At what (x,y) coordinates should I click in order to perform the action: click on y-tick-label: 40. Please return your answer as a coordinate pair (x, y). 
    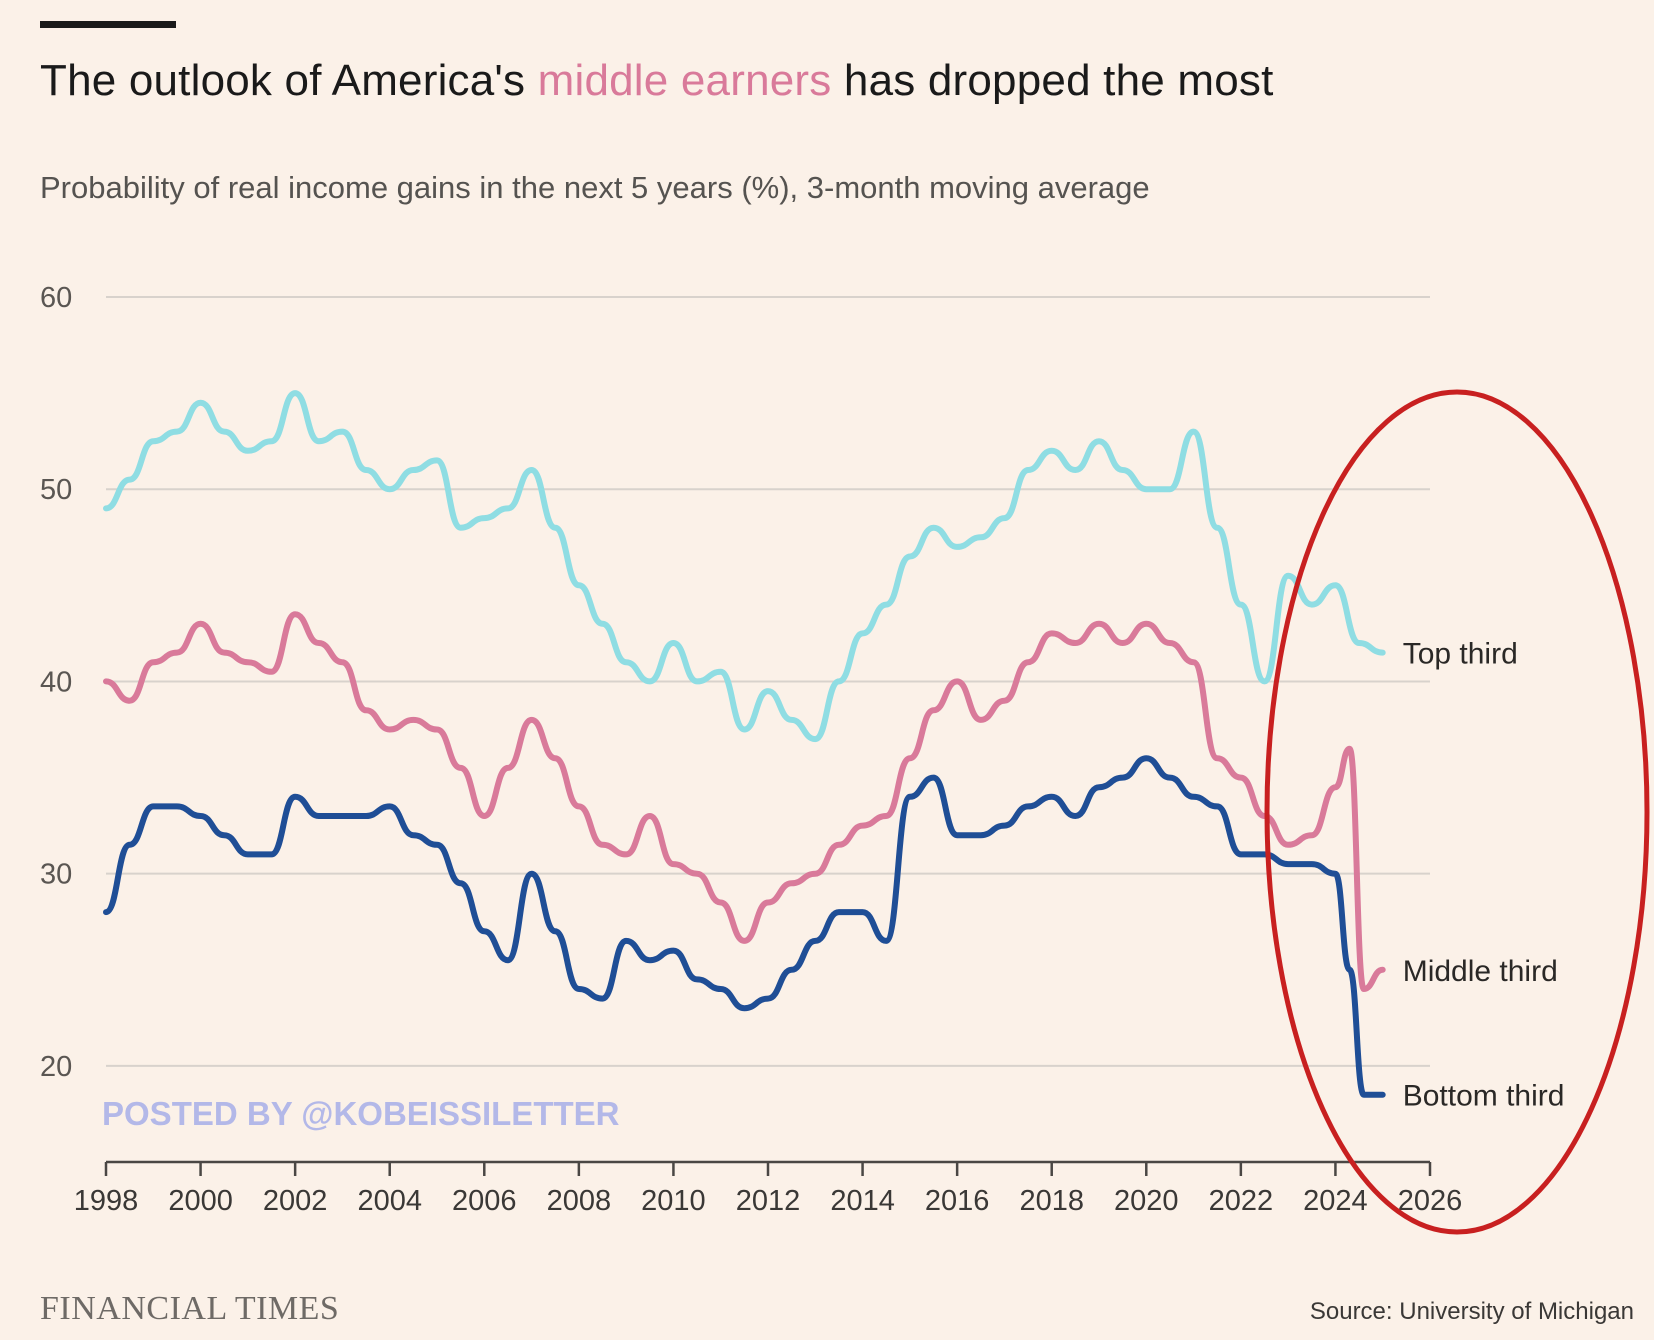
    Looking at the image, I should click on (56, 682).